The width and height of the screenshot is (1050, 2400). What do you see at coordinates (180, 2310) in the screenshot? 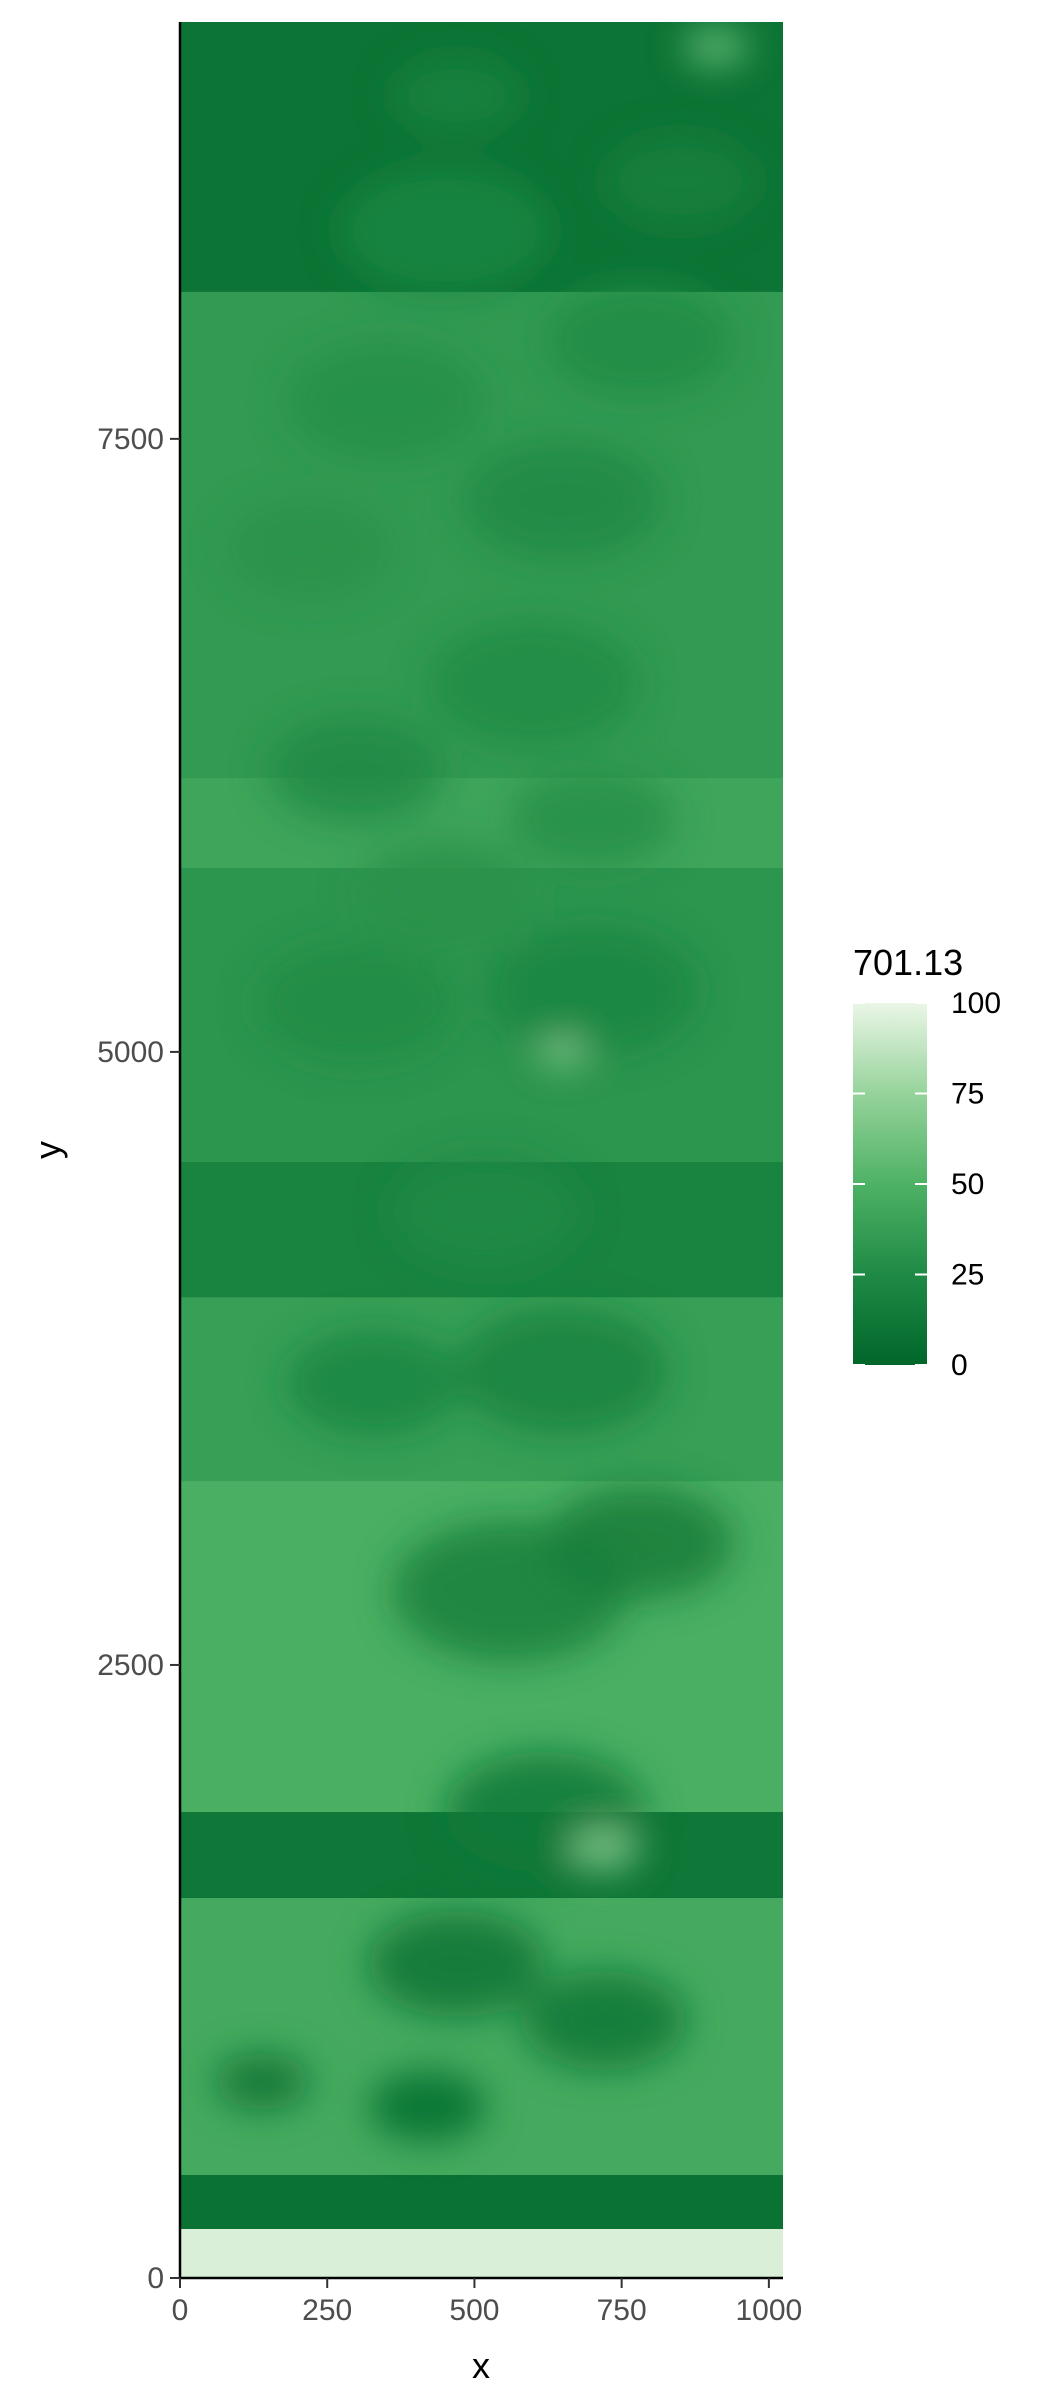
I see `x-tick-label: 0` at bounding box center [180, 2310].